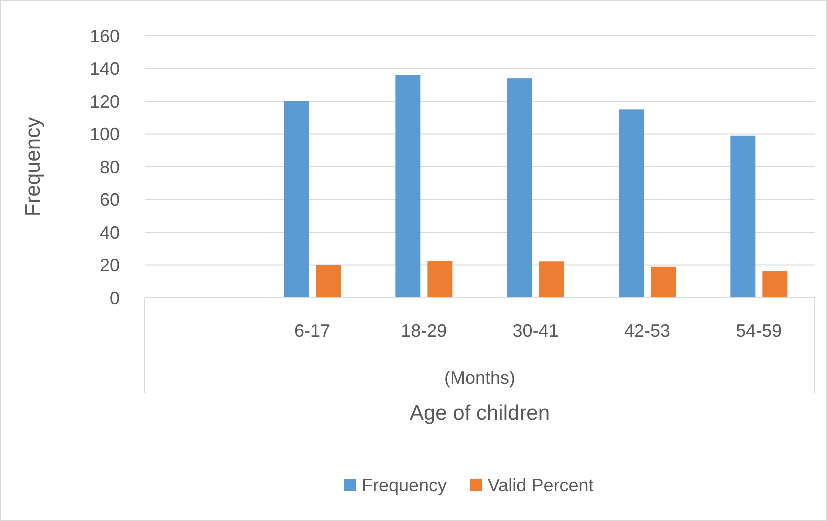  I want to click on y-tick-label: 40, so click(110, 232).